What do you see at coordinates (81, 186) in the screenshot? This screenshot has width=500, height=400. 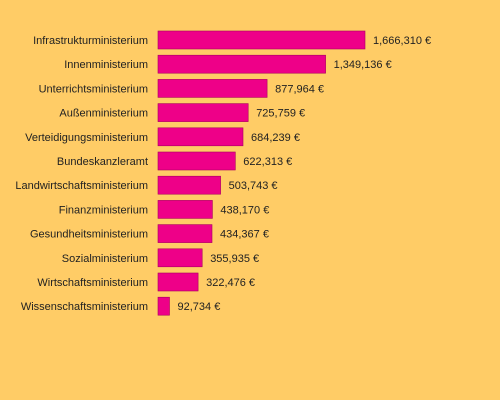 I see `category-label-6: Landwirtschaftsministerium` at bounding box center [81, 186].